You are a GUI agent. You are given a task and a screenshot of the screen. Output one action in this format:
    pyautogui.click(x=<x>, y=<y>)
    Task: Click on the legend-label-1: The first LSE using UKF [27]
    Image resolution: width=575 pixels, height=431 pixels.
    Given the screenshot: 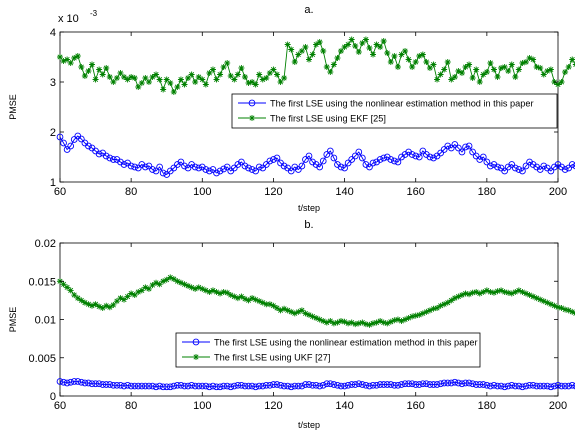 What is the action you would take?
    pyautogui.click(x=272, y=358)
    